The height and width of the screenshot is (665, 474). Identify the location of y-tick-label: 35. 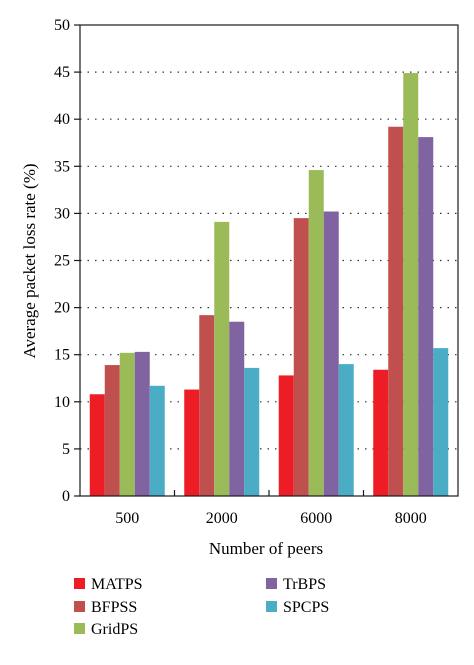
(62, 166).